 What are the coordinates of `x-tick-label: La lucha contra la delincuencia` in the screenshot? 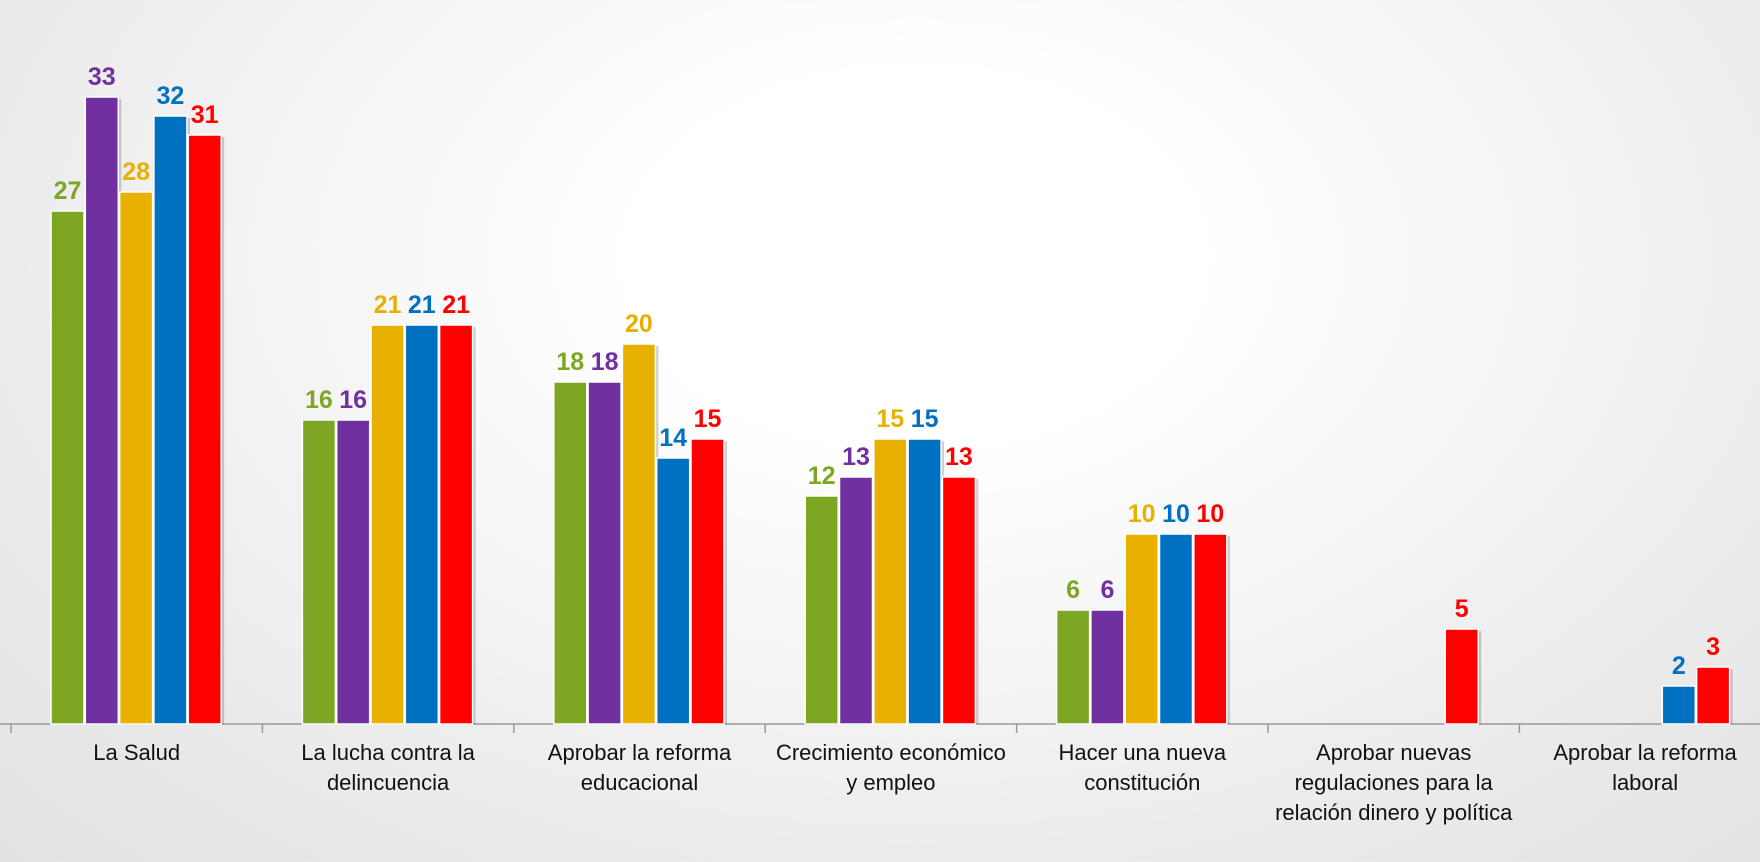 It's located at (388, 767).